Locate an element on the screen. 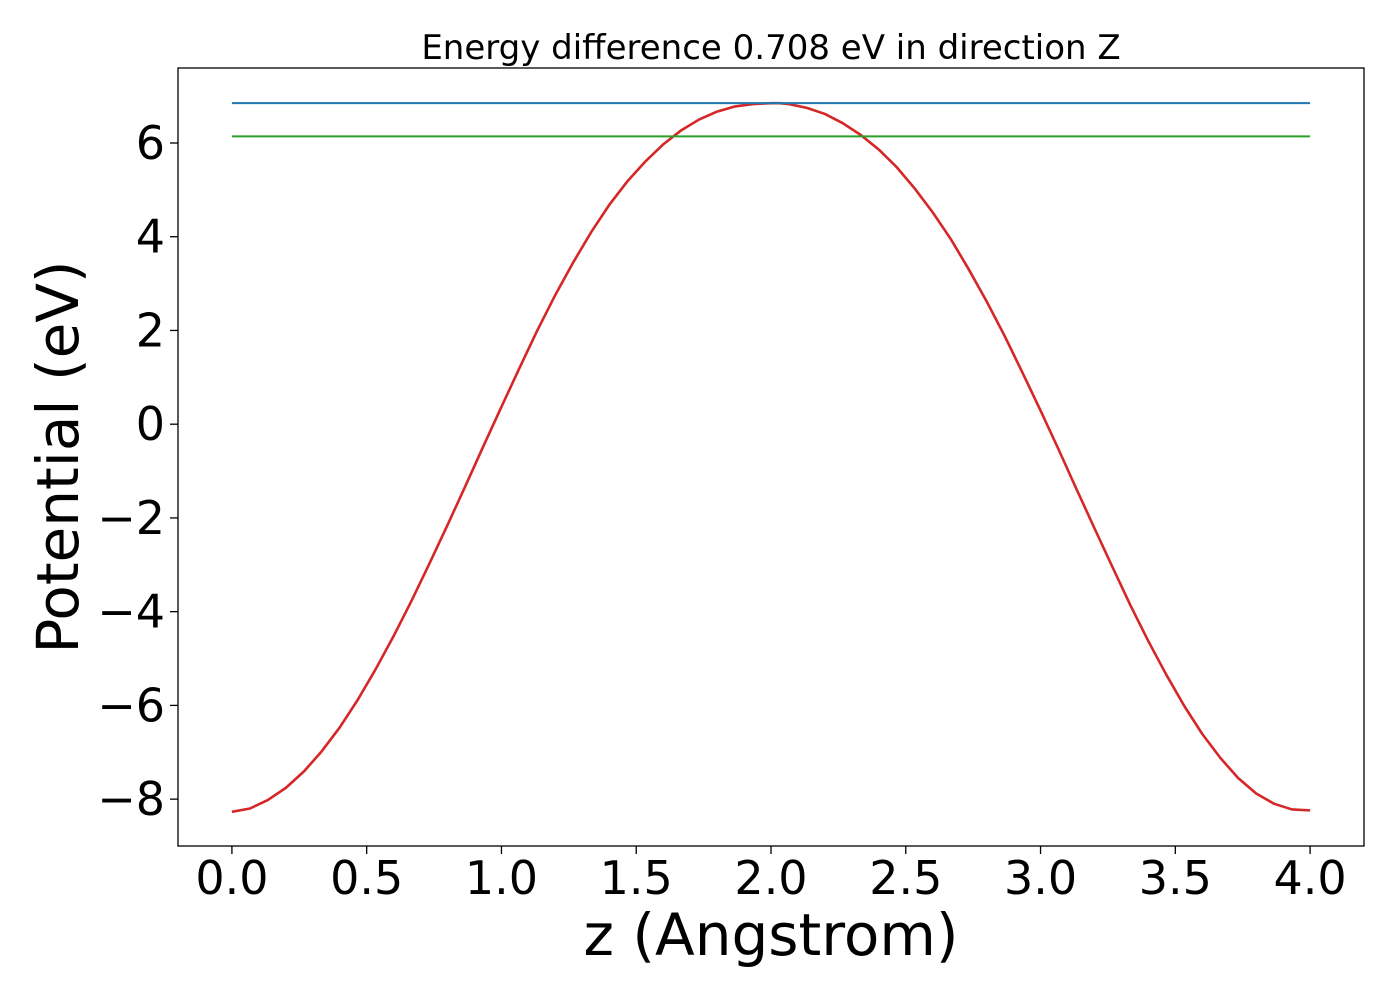 The width and height of the screenshot is (1400, 1000). x-axis-ticks: 0.0 0.5 1.0 1.5 2.0 2.5 3.0 3.5 4.0 is located at coordinates (771, 875).